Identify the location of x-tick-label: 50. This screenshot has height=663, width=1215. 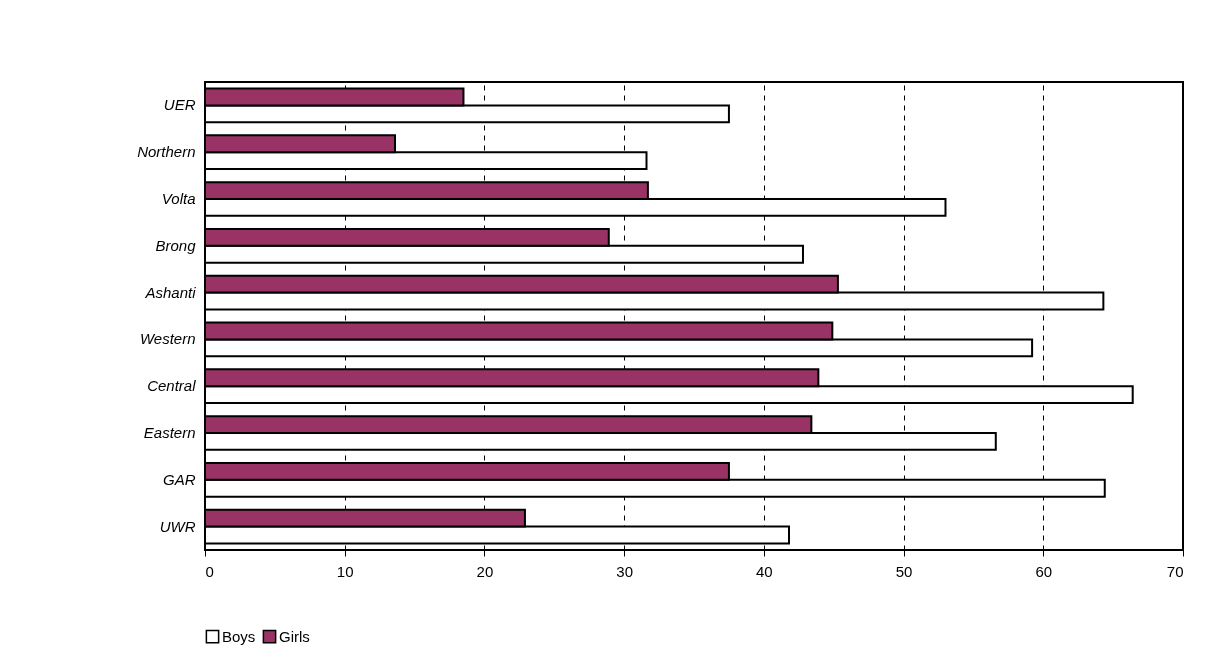
(904, 571).